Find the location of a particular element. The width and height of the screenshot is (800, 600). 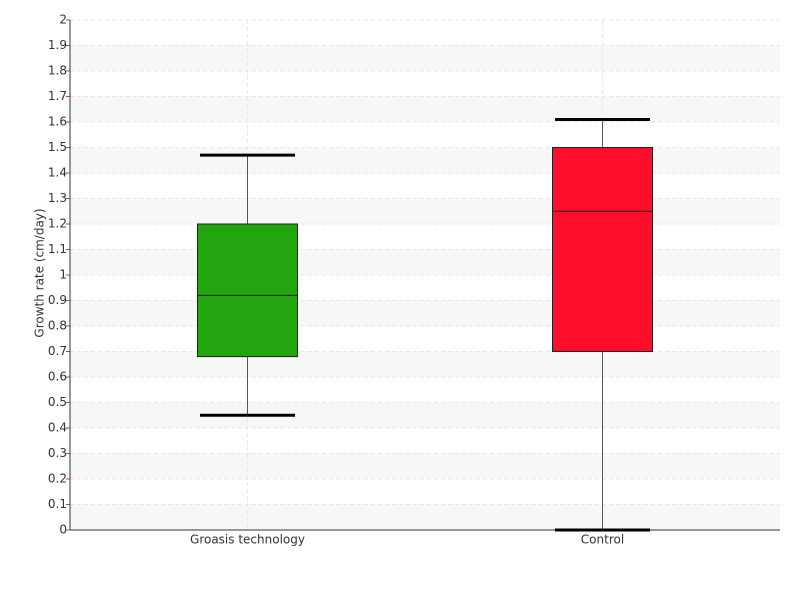

y-tick-label: 0.8 is located at coordinates (57, 326).